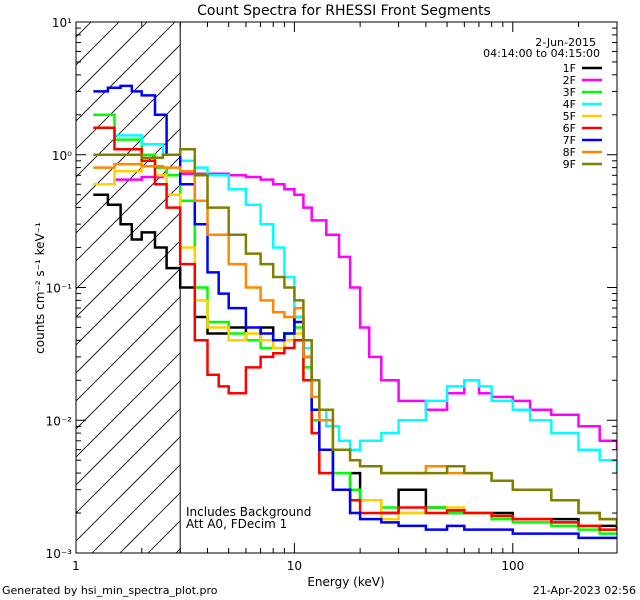  I want to click on y-axis-label: counts cm⁻² s⁻¹ keV⁻¹, so click(40, 288).